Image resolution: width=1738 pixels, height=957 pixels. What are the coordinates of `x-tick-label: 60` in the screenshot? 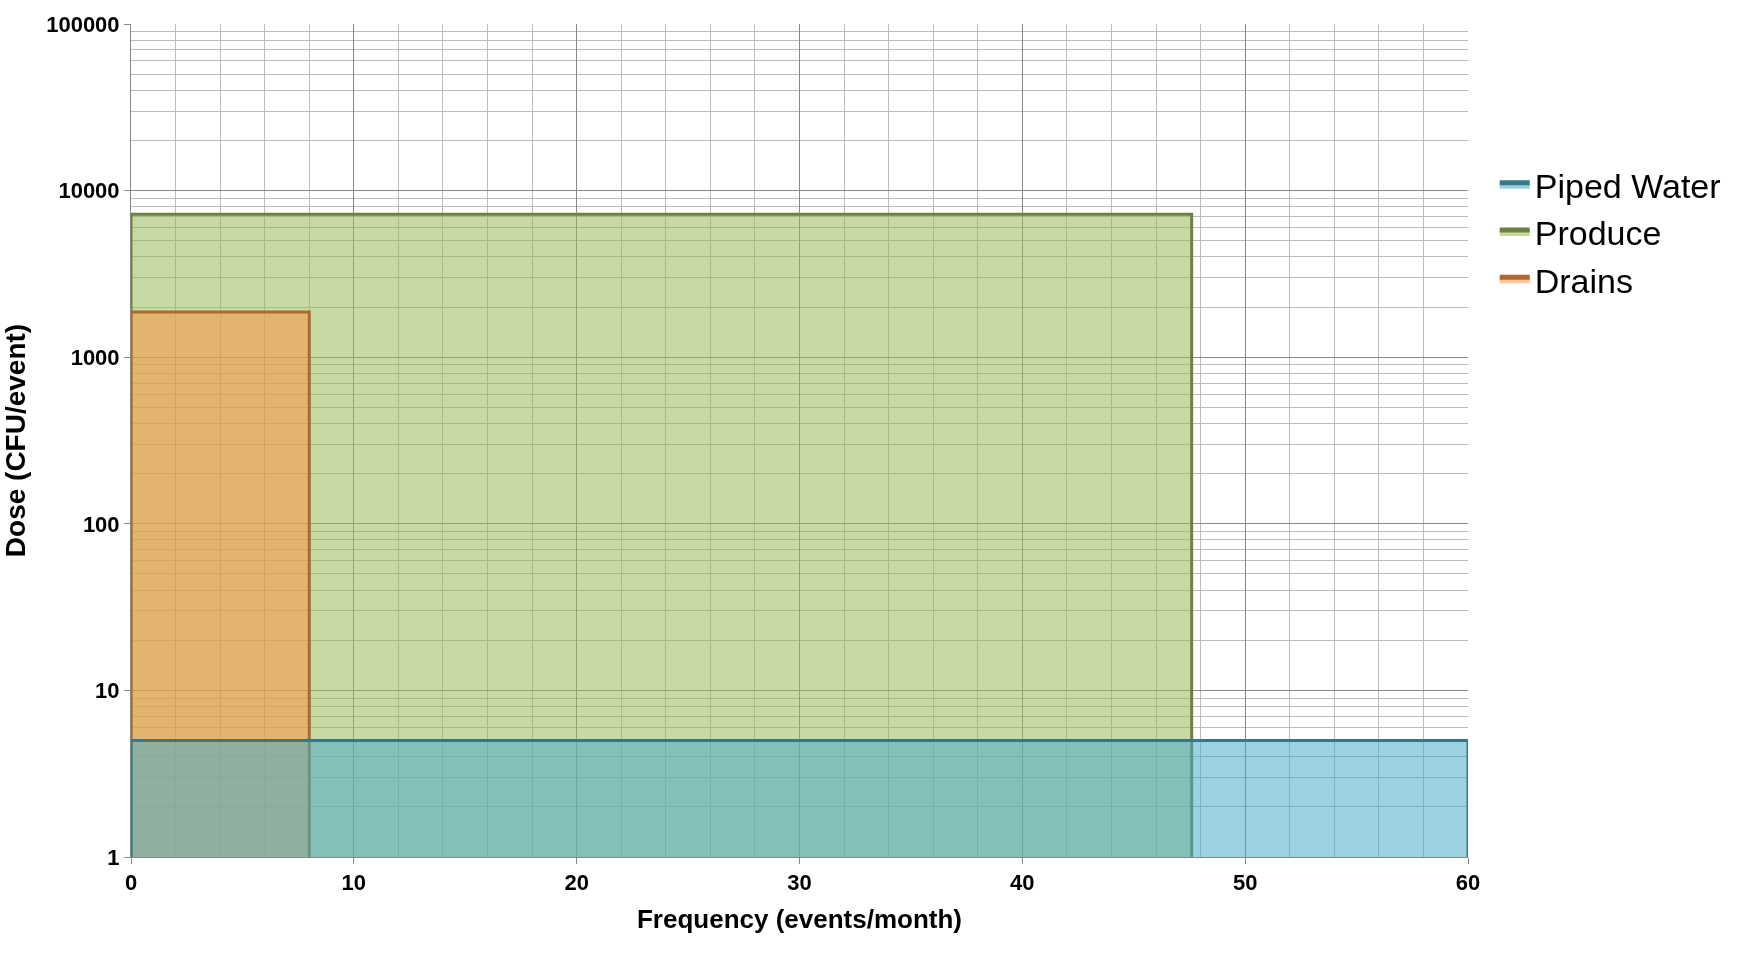 It's located at (1468, 883).